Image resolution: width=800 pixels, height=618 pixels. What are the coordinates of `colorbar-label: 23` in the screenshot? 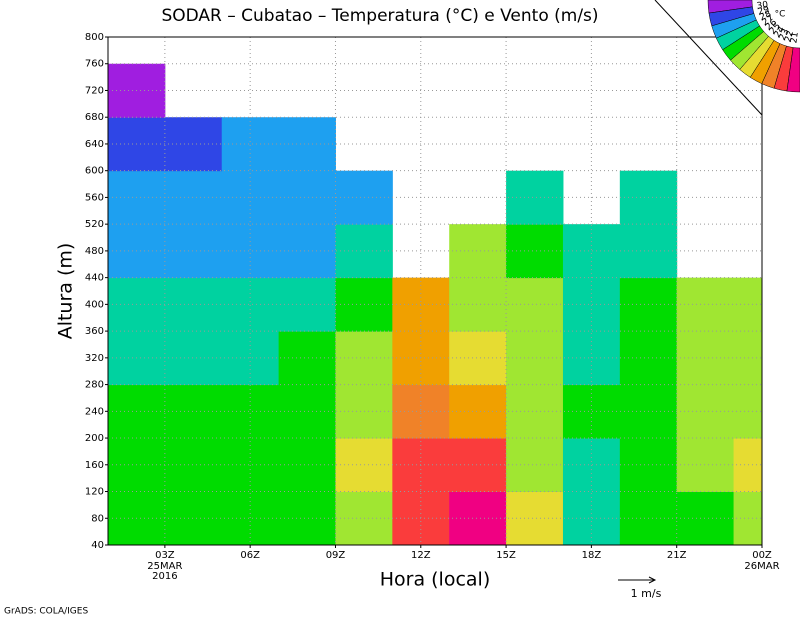 It's located at (785, 34).